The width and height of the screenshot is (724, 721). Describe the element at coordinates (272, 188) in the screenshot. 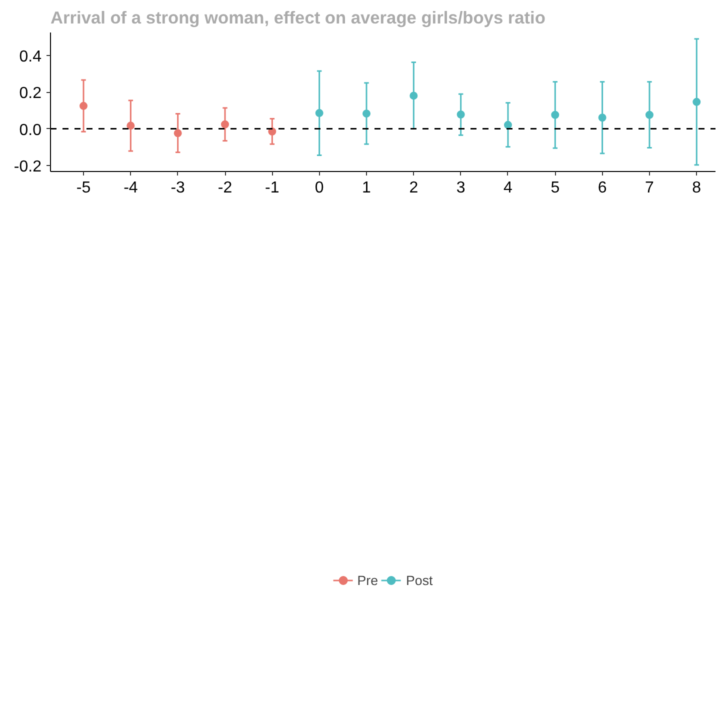

I see `x-tick-label: -1` at that location.